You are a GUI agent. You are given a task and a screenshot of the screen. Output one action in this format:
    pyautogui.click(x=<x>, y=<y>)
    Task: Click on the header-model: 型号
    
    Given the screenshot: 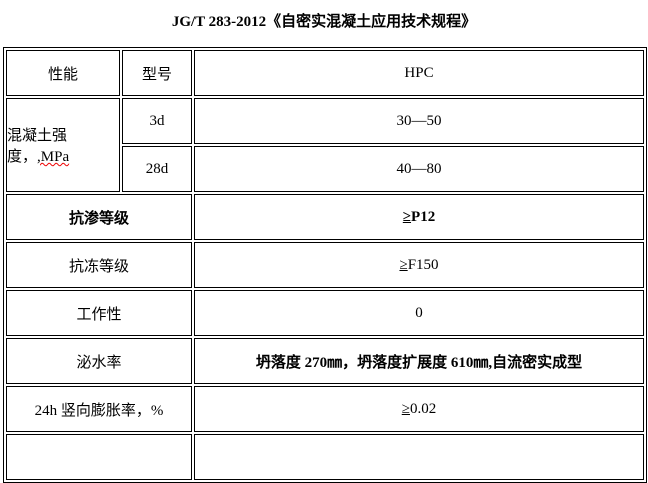 What is the action you would take?
    pyautogui.click(x=157, y=73)
    